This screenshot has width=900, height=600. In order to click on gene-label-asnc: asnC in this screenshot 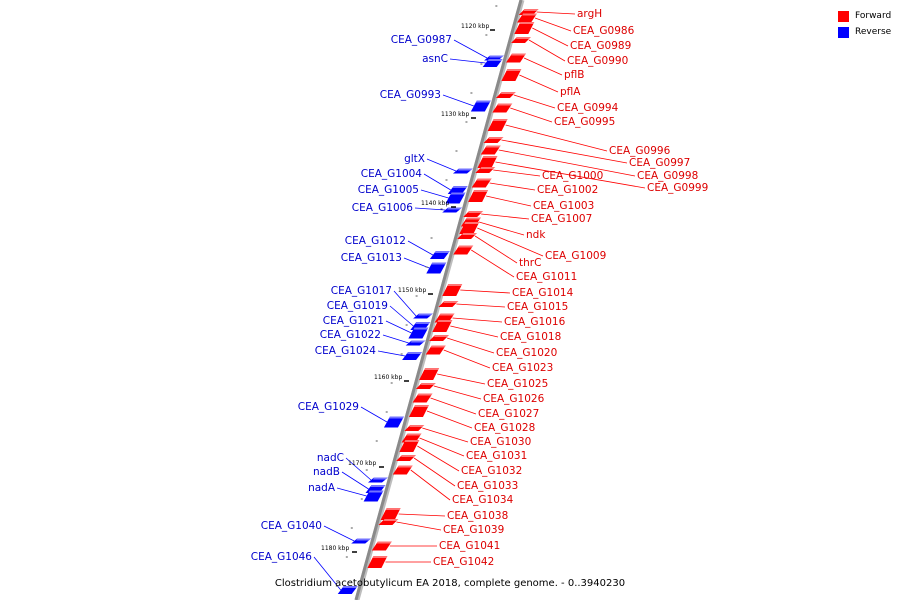, I will do `click(435, 59)`.